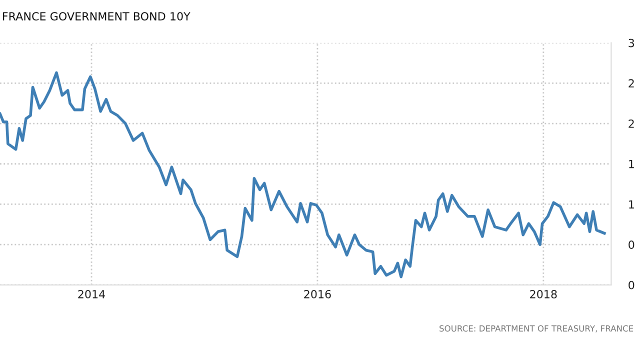 The height and width of the screenshot is (340, 640). What do you see at coordinates (537, 328) in the screenshot?
I see `source-note: SOURCE: DEPARTMENT OF TREASURY, FRANCE` at bounding box center [537, 328].